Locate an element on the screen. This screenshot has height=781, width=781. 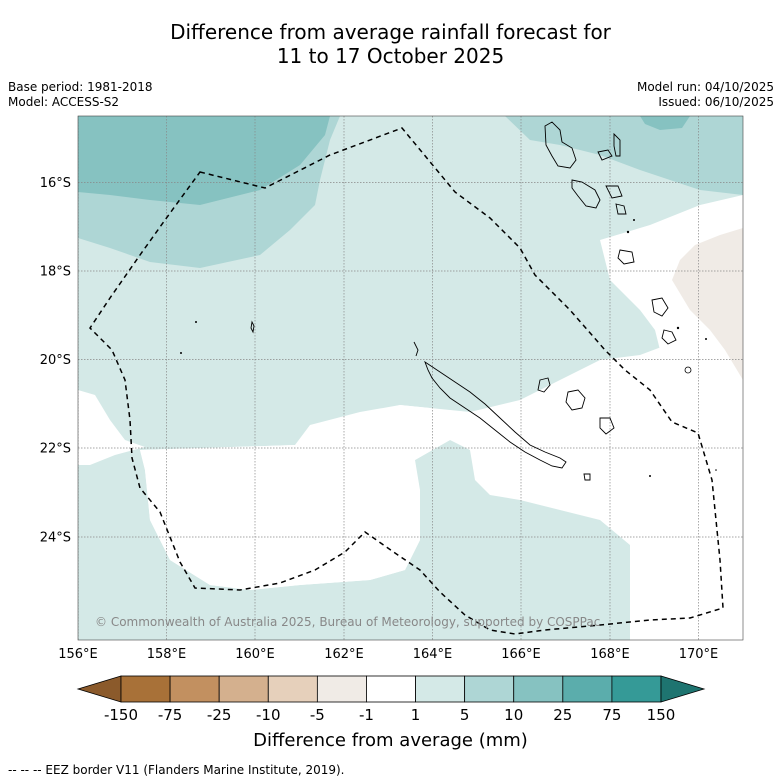
aneityum-coast is located at coordinates (669, 337).